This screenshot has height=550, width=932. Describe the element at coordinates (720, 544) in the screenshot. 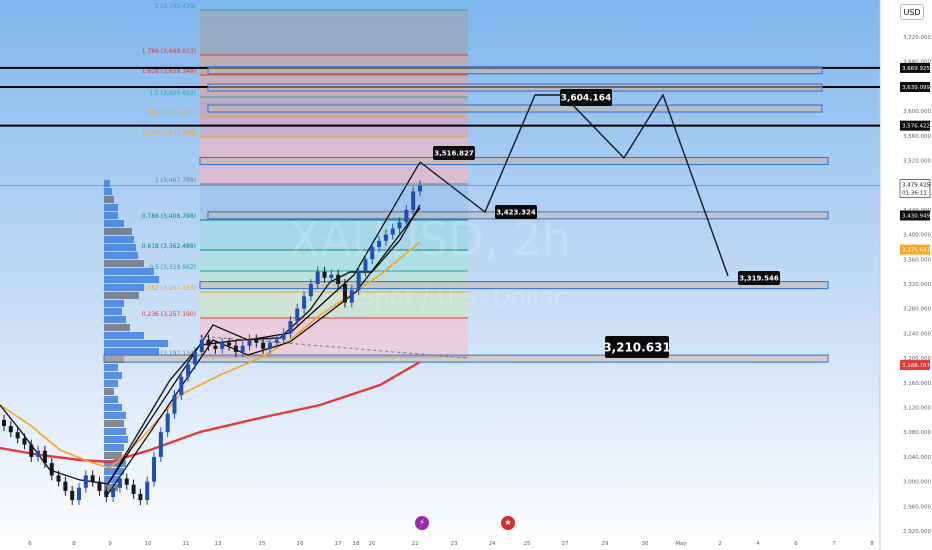

I see `x-axis-tick-label: 2` at that location.